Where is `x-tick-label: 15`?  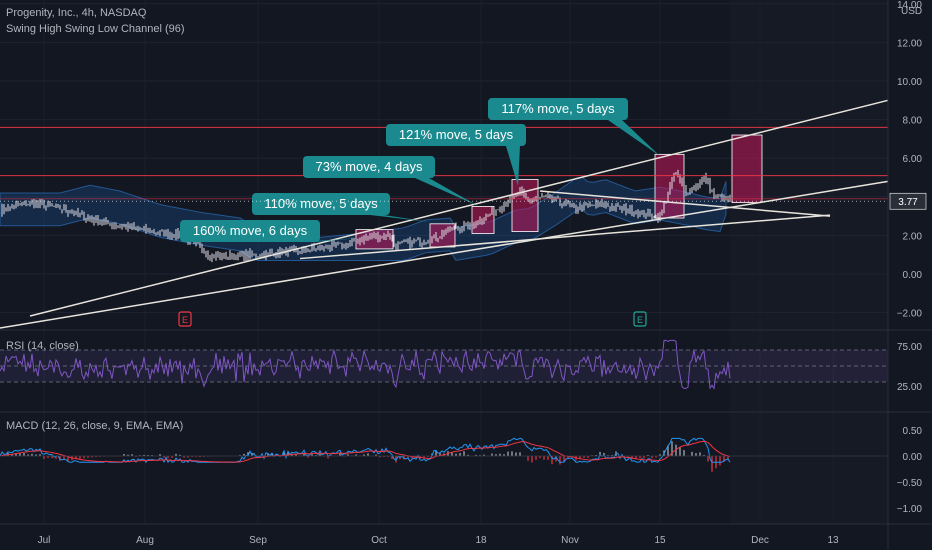 x-tick-label: 15 is located at coordinates (660, 540).